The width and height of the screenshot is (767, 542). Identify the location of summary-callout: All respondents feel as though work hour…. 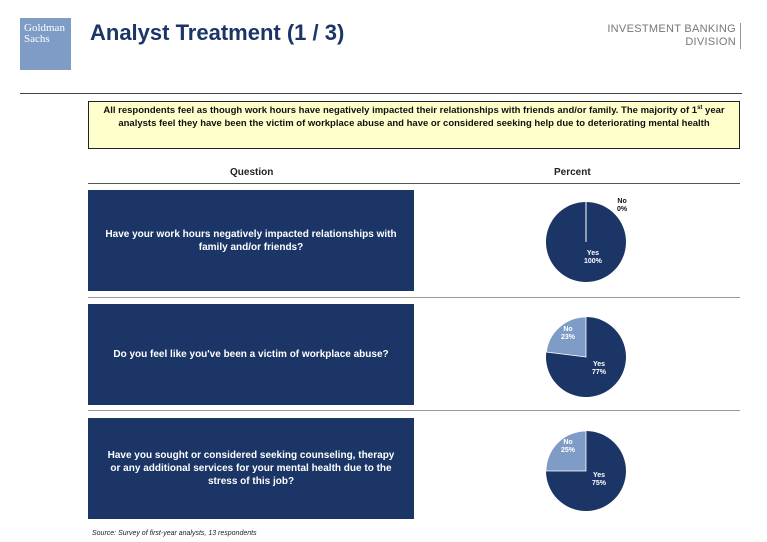
(414, 125).